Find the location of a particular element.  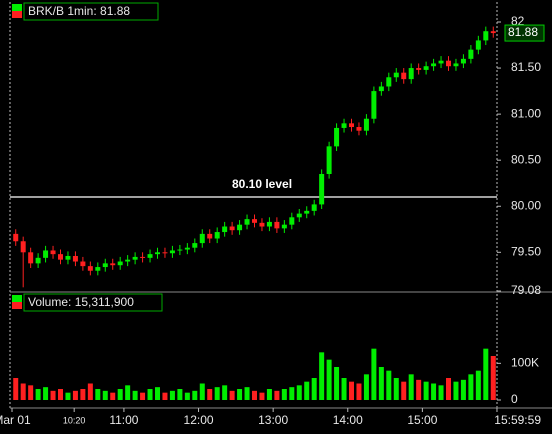

volume-label: Volume: 15,311,900 is located at coordinates (81, 302).